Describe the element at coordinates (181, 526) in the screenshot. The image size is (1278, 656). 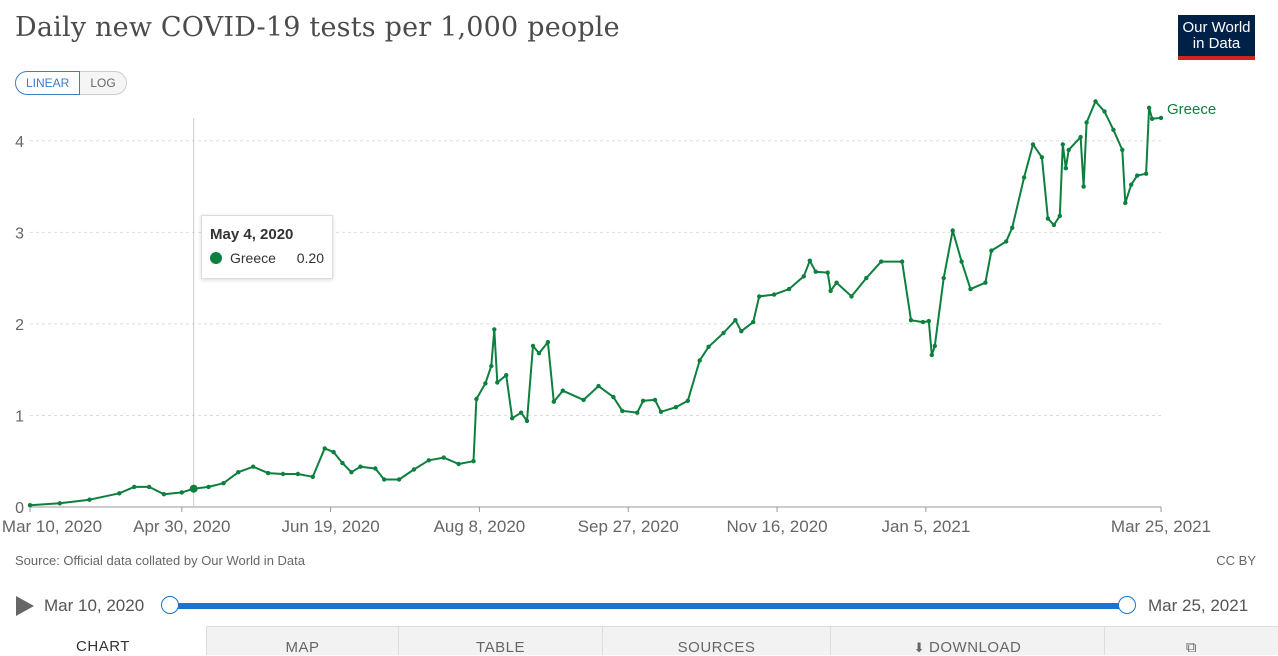
I see `x-tick-label: Apr 30, 2020` at that location.